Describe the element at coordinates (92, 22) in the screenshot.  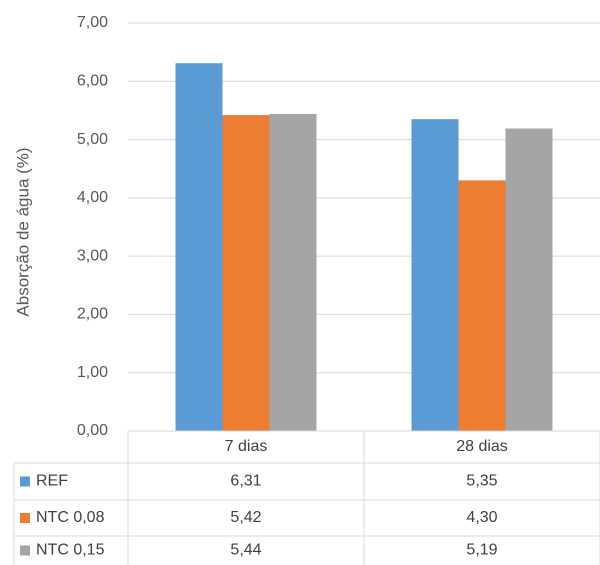
I see `y-tick-label: 7,00` at that location.